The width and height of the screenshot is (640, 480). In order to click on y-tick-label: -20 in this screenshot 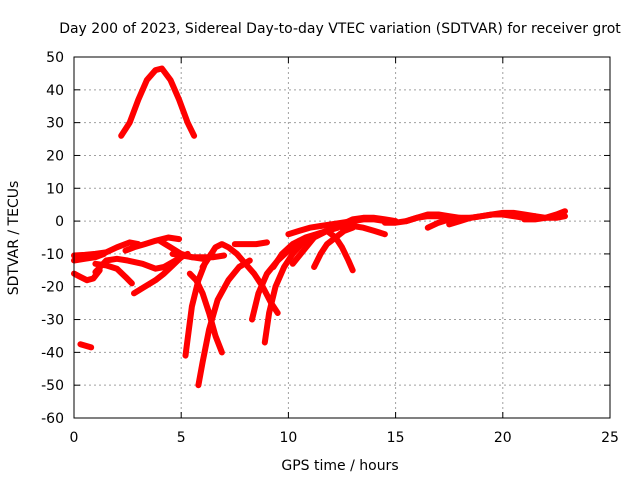, I will do `click(52, 288)`.